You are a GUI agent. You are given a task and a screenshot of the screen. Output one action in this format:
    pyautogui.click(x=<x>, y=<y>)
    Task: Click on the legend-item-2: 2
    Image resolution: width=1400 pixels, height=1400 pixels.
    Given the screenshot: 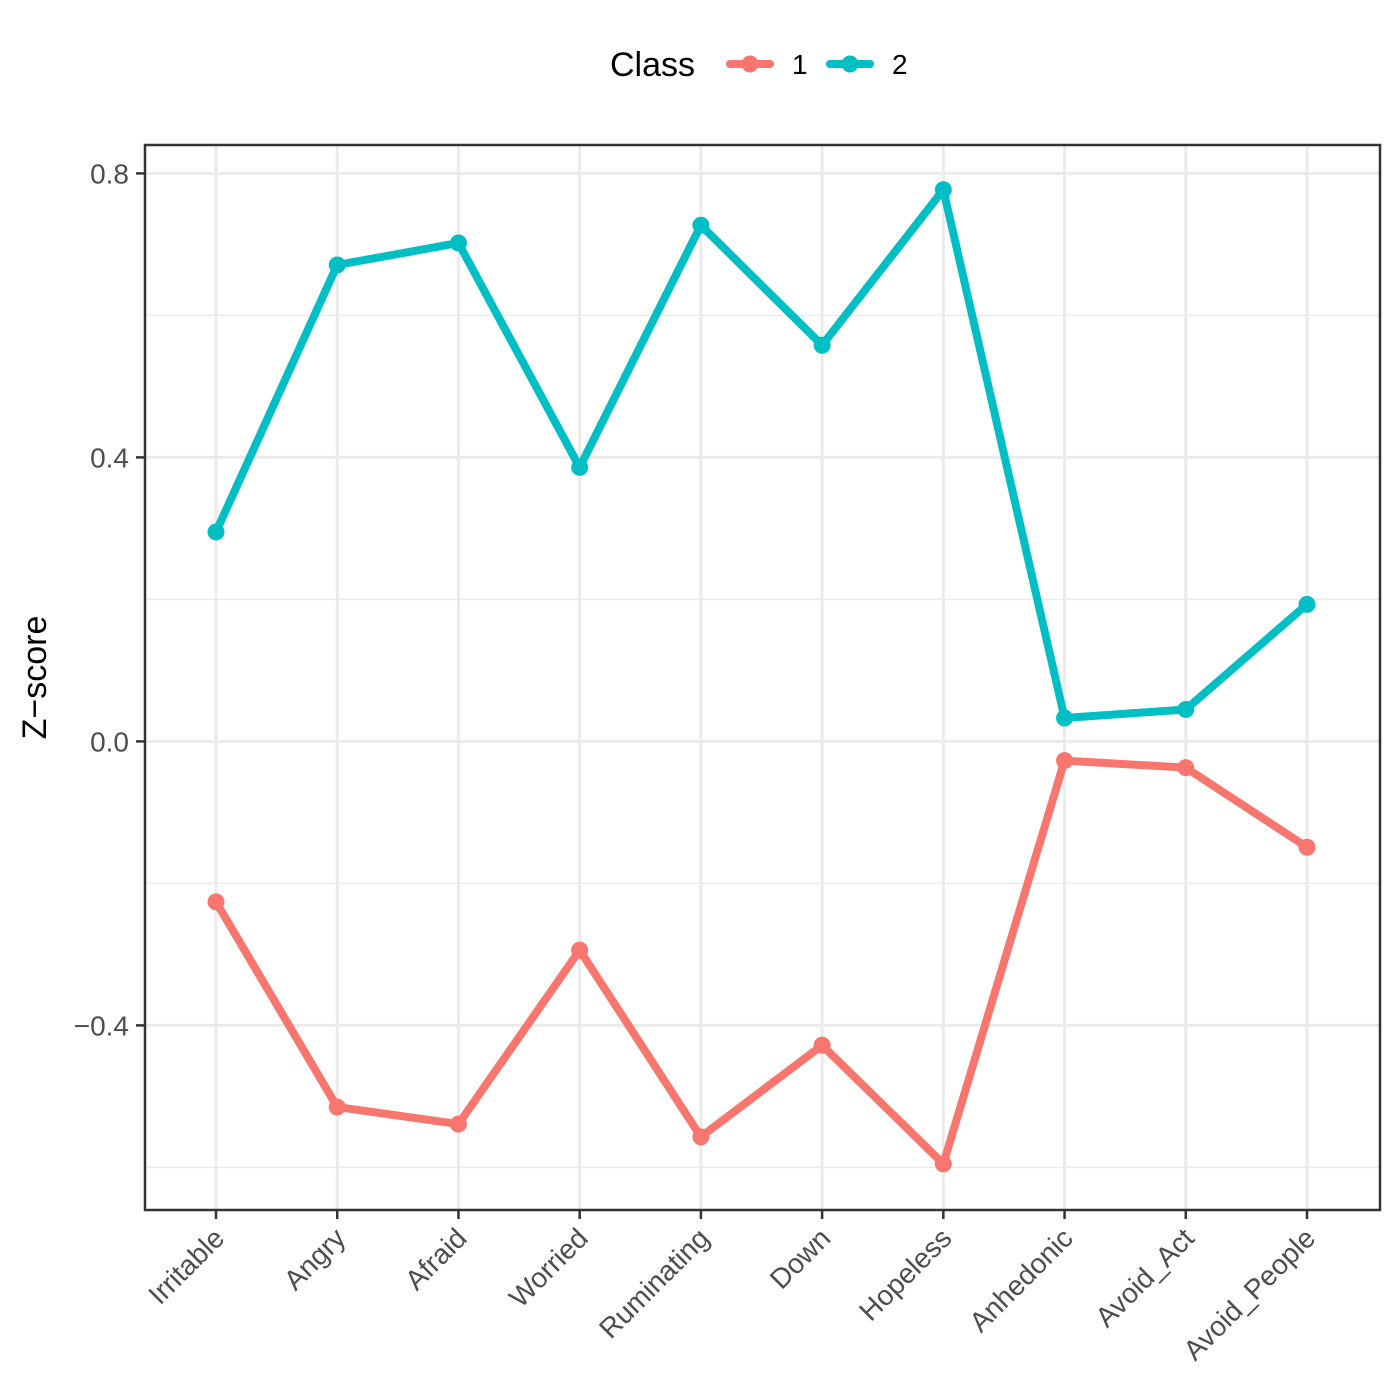 What is the action you would take?
    pyautogui.click(x=867, y=64)
    